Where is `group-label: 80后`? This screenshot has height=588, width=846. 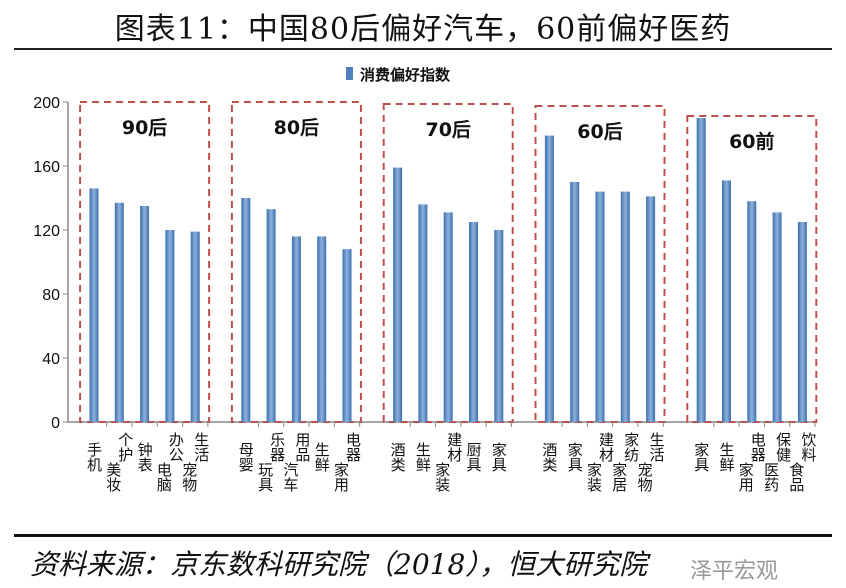 group-label: 80后 is located at coordinates (296, 128).